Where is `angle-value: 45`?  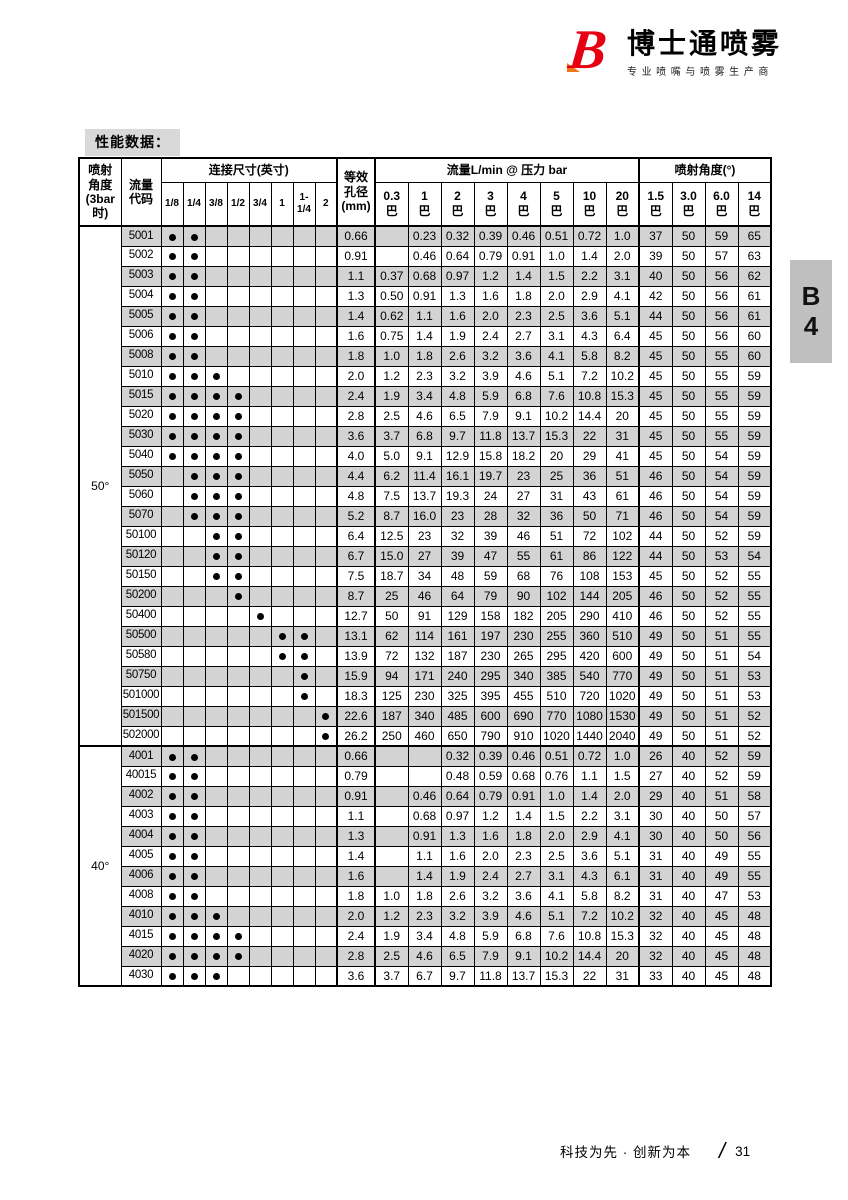 angle-value: 45 is located at coordinates (655, 436).